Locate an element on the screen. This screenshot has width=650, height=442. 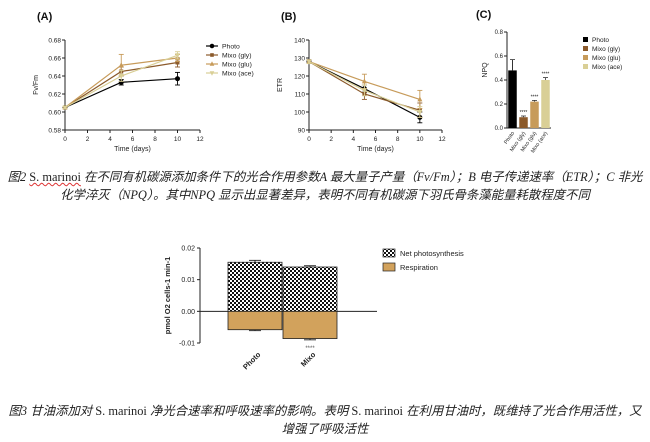
y-axis-title: ETR is located at coordinates (280, 85).